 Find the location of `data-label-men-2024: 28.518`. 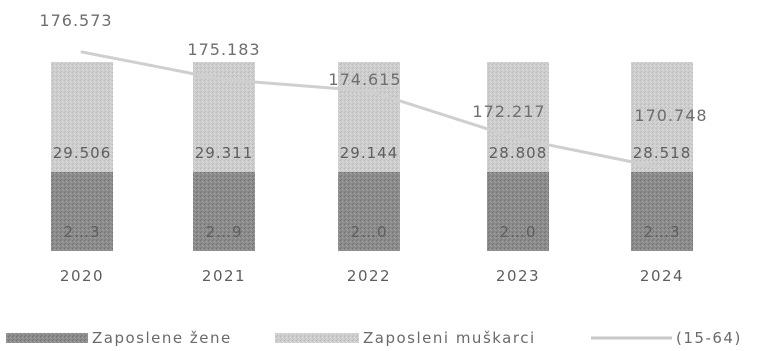

data-label-men-2024: 28.518 is located at coordinates (662, 153).